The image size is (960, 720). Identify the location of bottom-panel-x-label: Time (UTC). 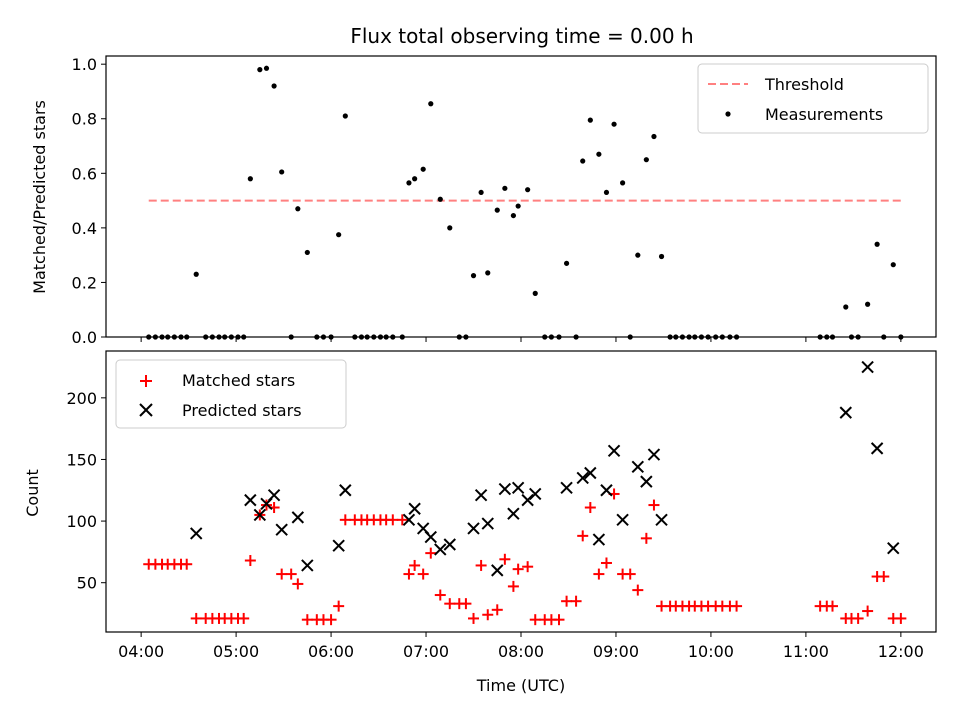
(520, 685).